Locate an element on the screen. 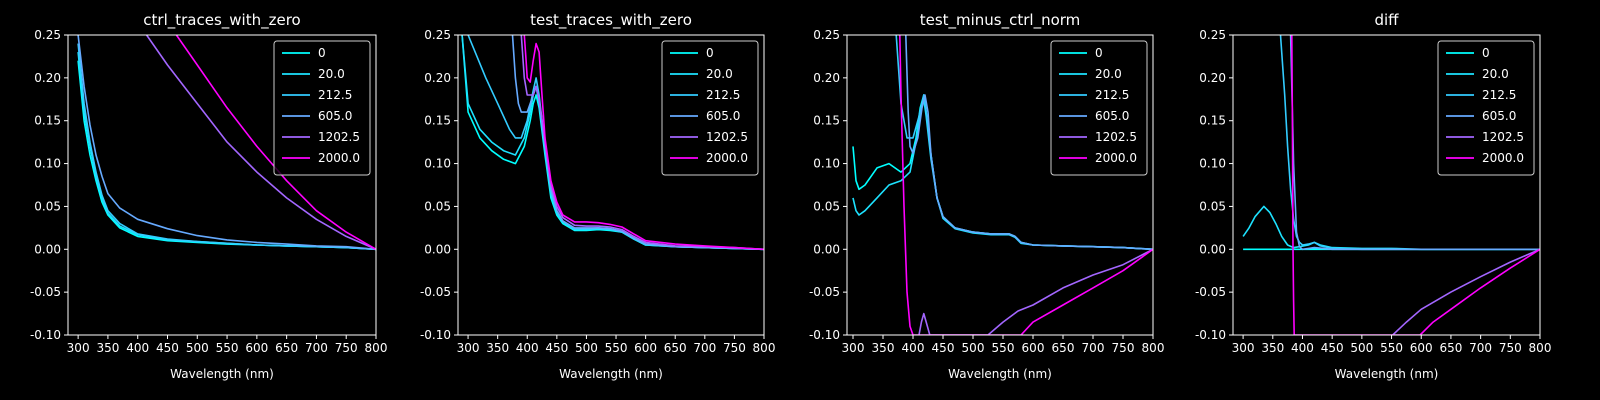  y-tick-label: 0.15 is located at coordinates (47, 121).